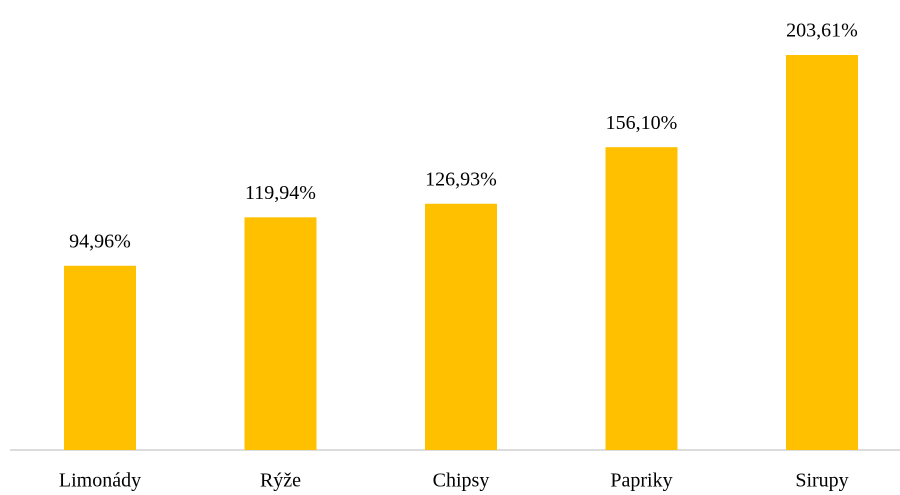 The height and width of the screenshot is (495, 900). What do you see at coordinates (642, 123) in the screenshot?
I see `value-label: 156,10%` at bounding box center [642, 123].